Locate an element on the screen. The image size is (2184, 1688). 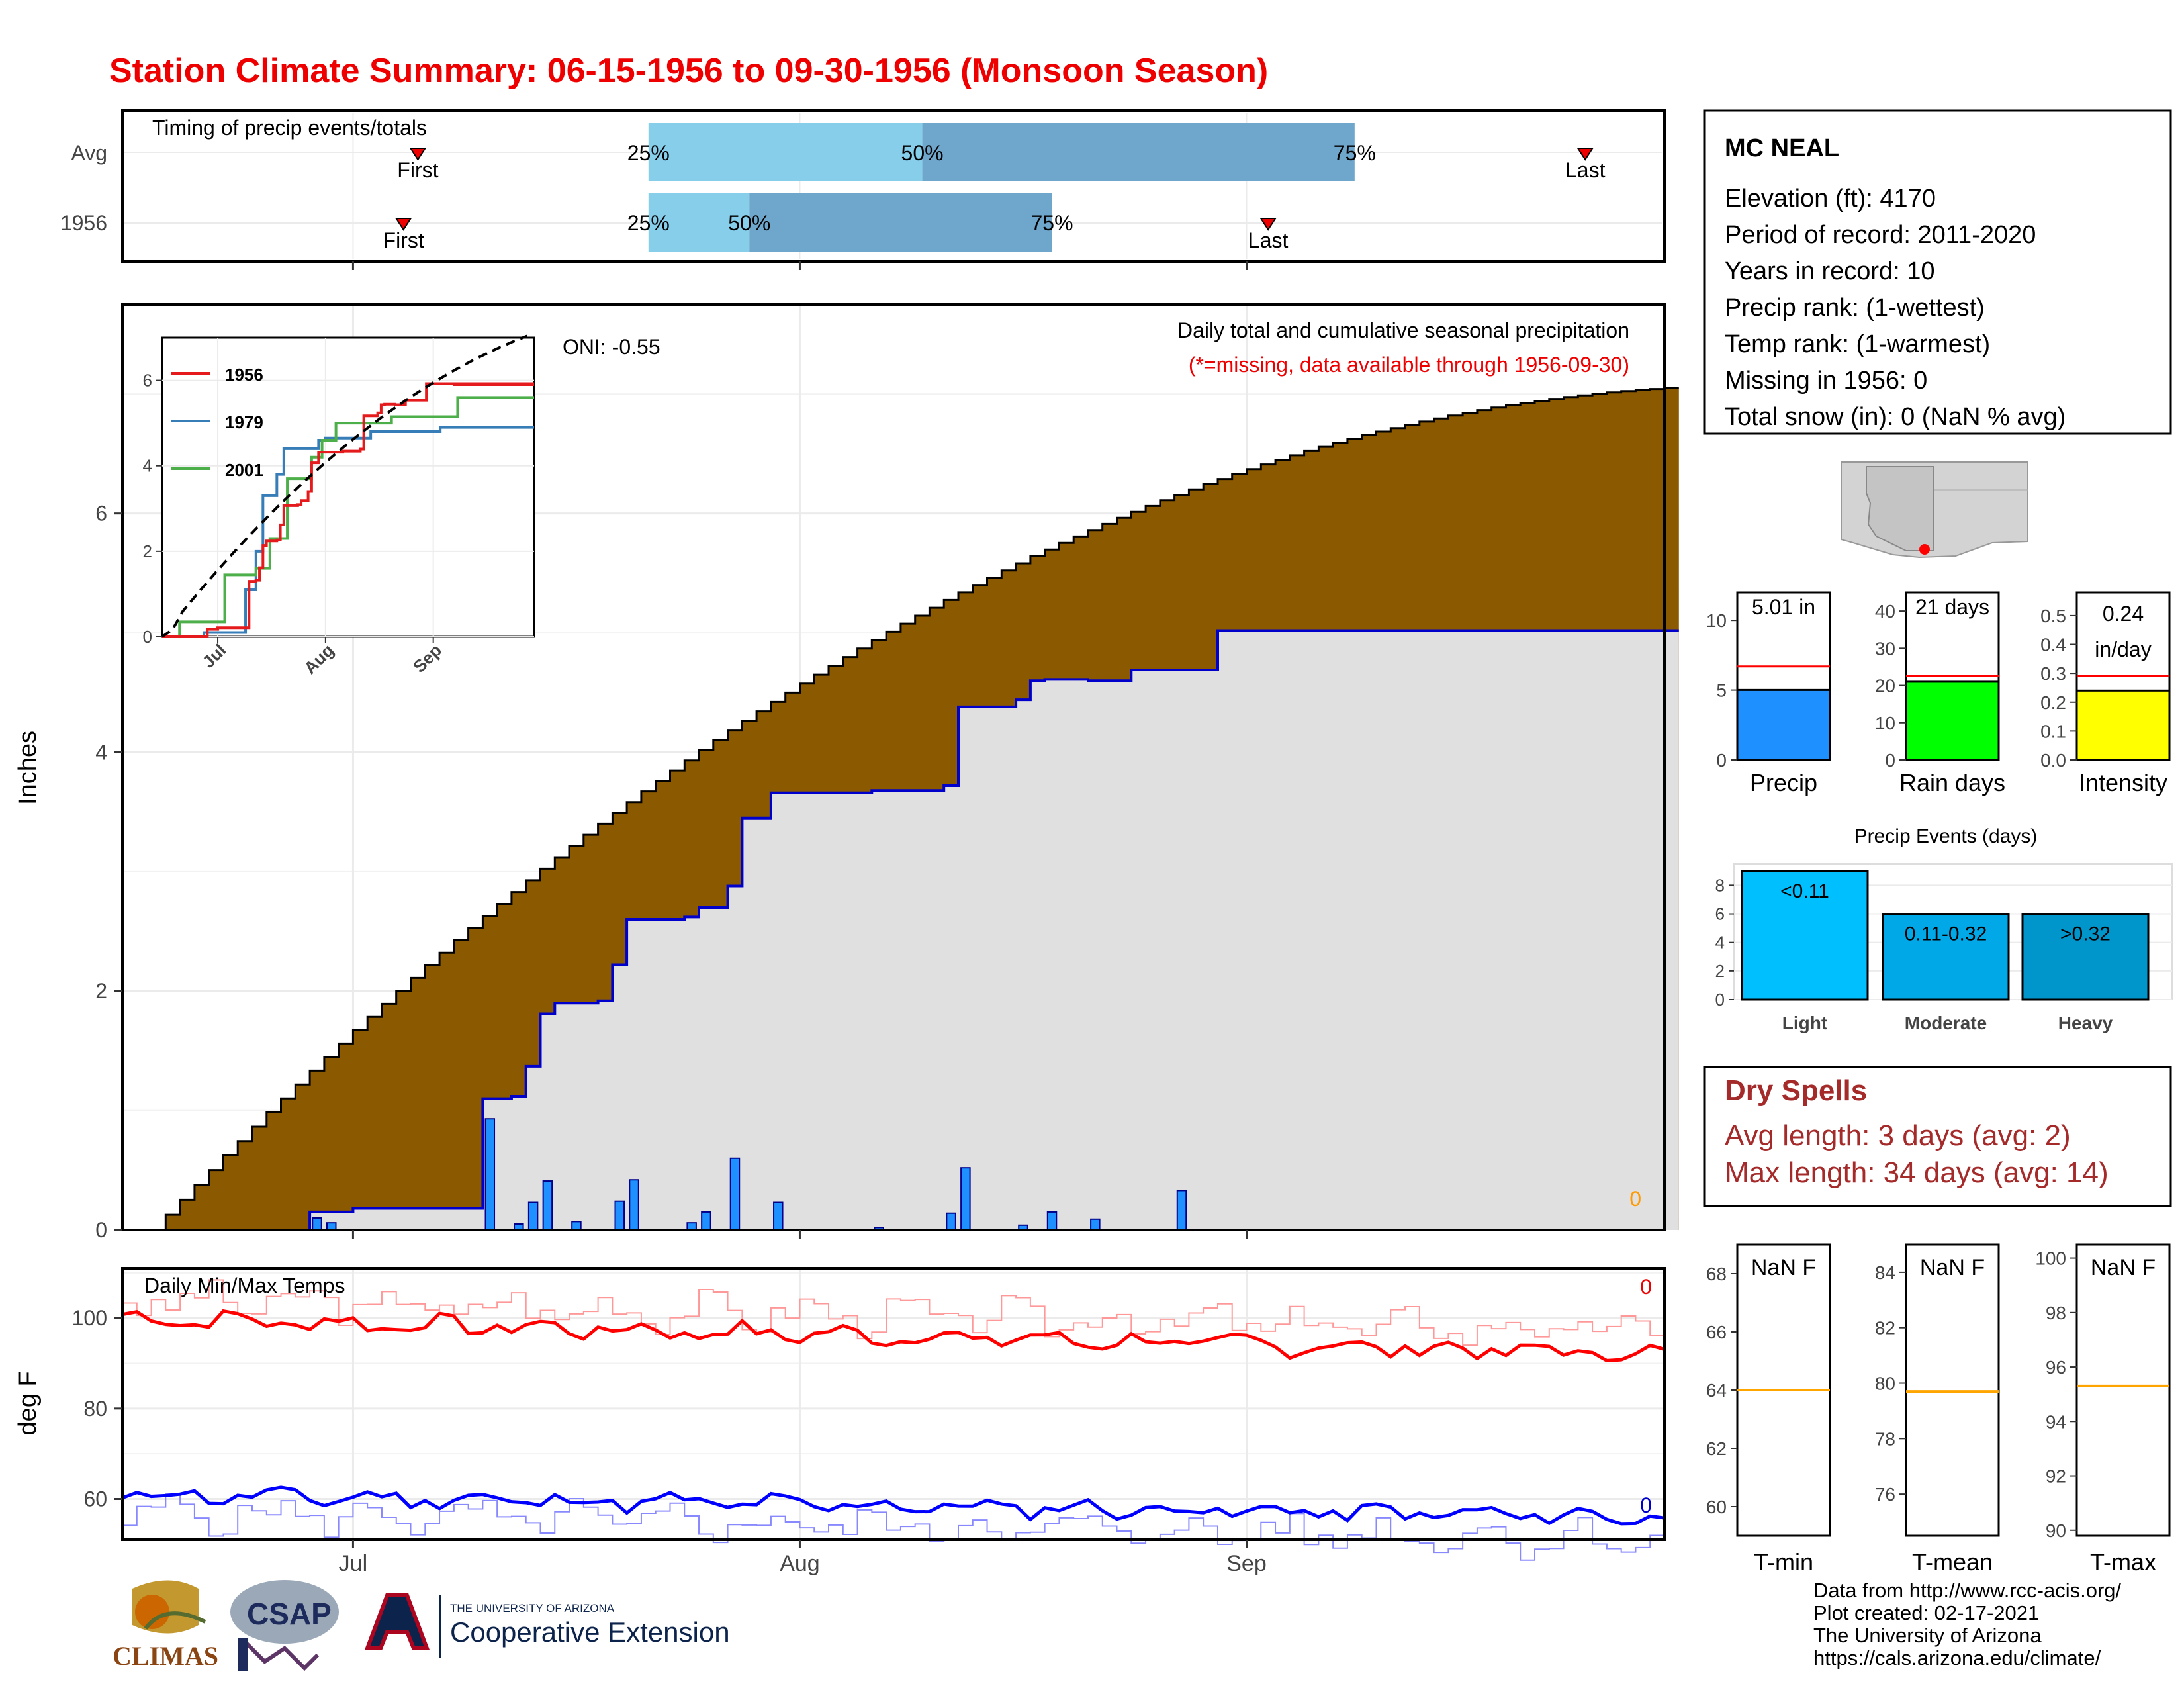
stat-tick-label-1-2: 20 is located at coordinates (1885, 686).